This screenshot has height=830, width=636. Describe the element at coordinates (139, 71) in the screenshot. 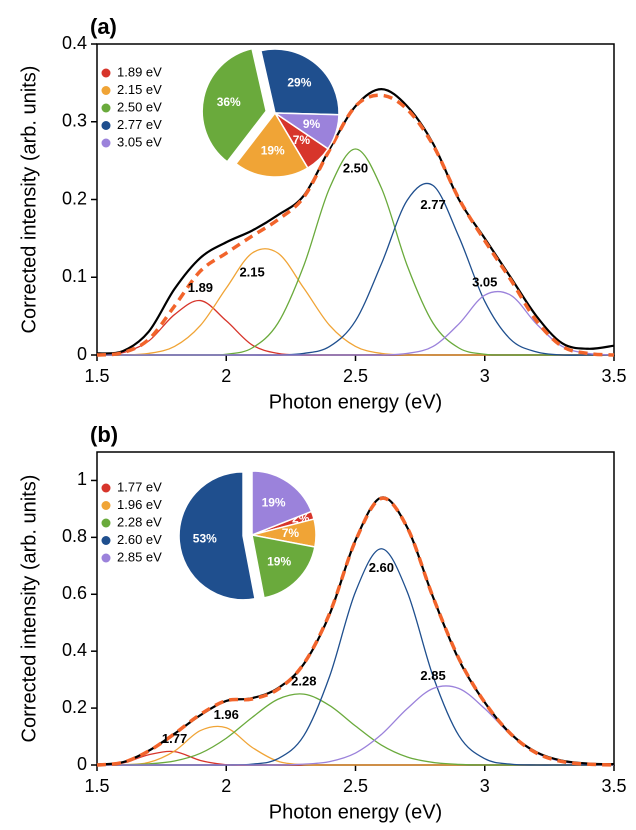

I see `legend-label: 1.89 eV` at that location.